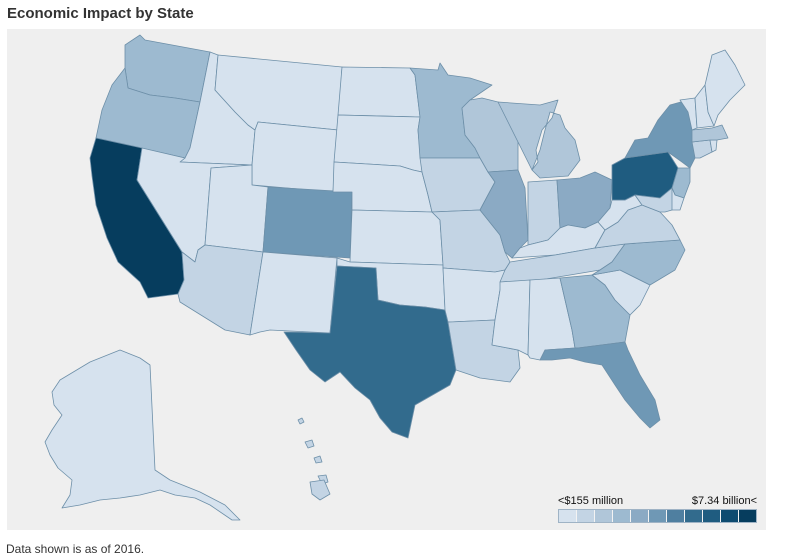  I want to click on legend: <$155 million $7.34 billion<, so click(657, 508).